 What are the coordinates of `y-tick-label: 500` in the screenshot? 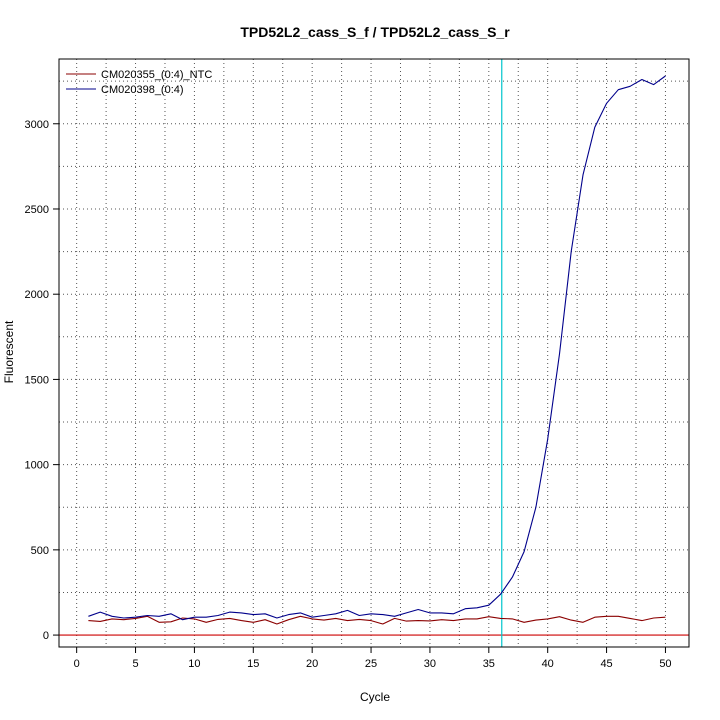 It's located at (40, 551).